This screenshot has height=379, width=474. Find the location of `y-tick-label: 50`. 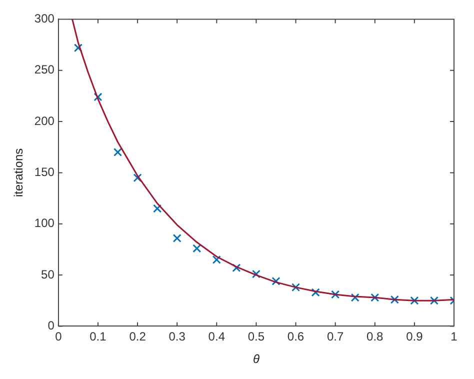

y-tick-label: 50 is located at coordinates (48, 274).